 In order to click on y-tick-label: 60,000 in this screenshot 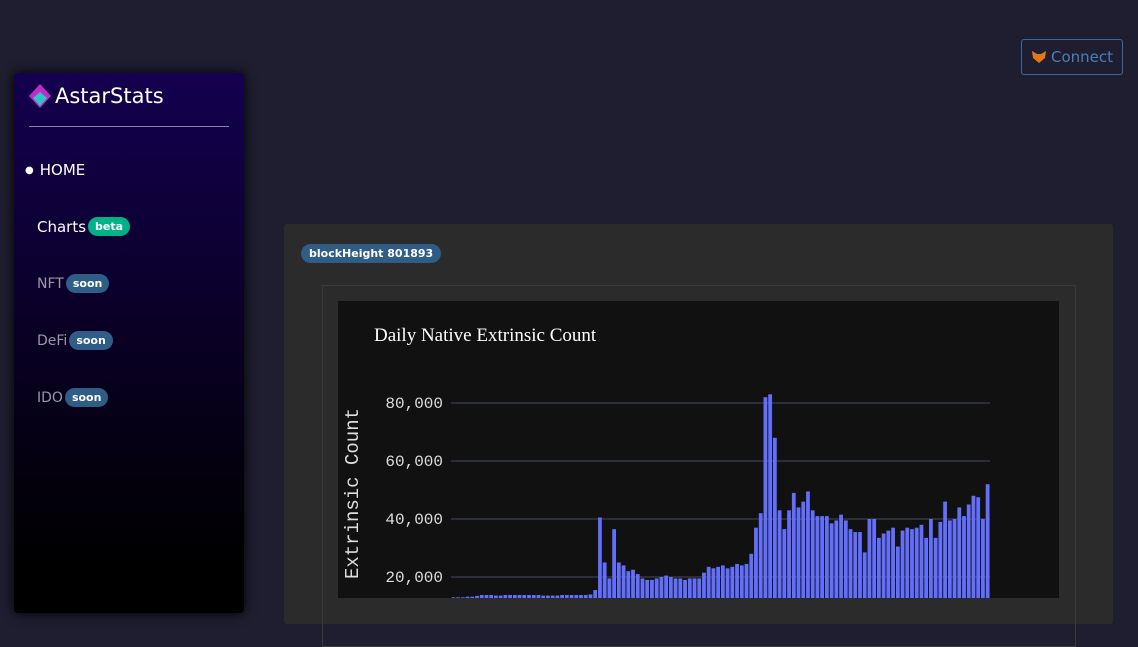, I will do `click(414, 462)`.